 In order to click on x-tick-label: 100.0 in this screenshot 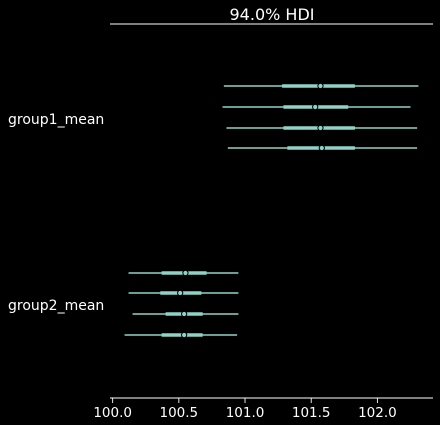, I will do `click(112, 413)`.